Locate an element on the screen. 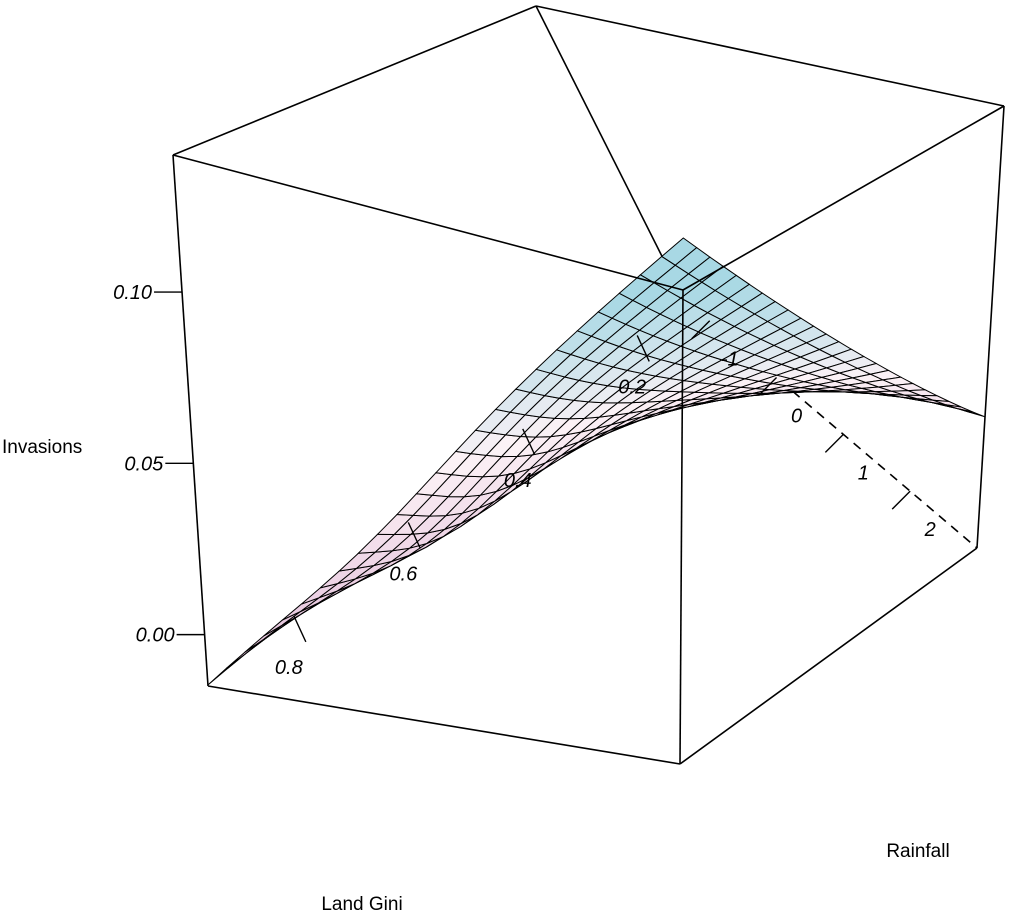  x-axis-label: Land Gini is located at coordinates (361, 904).